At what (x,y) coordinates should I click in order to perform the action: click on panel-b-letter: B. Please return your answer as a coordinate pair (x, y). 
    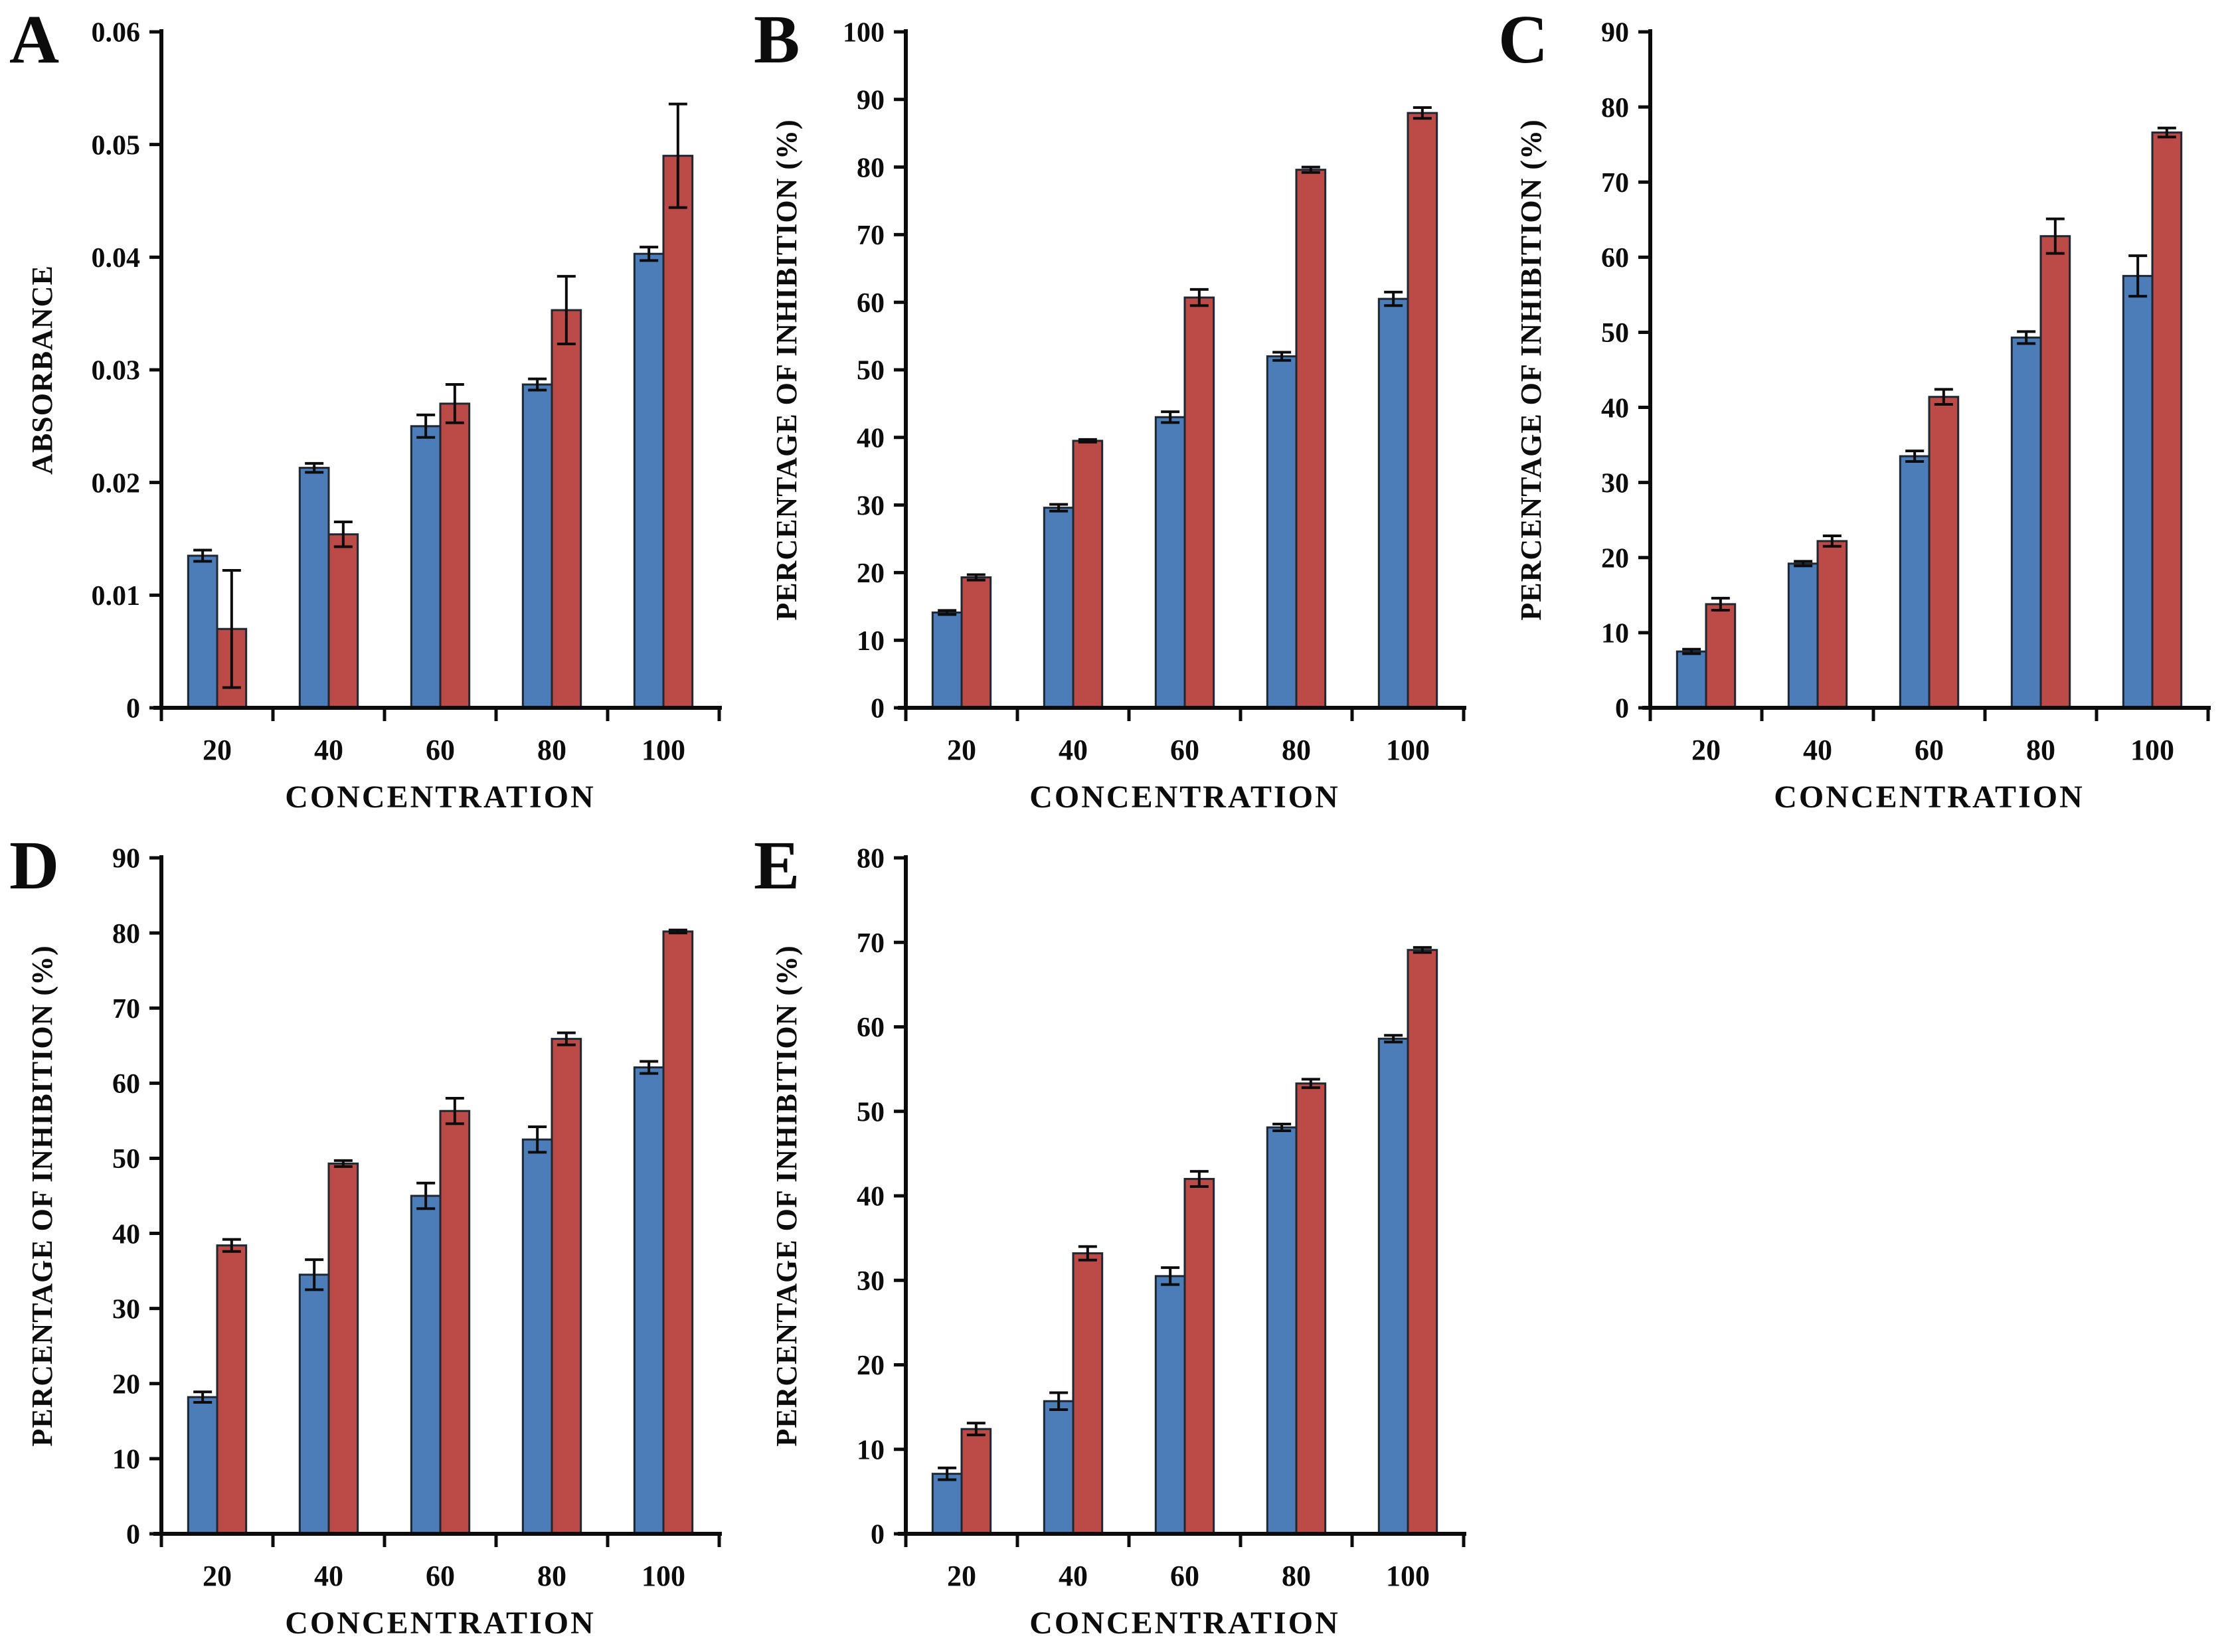
    Looking at the image, I should click on (777, 39).